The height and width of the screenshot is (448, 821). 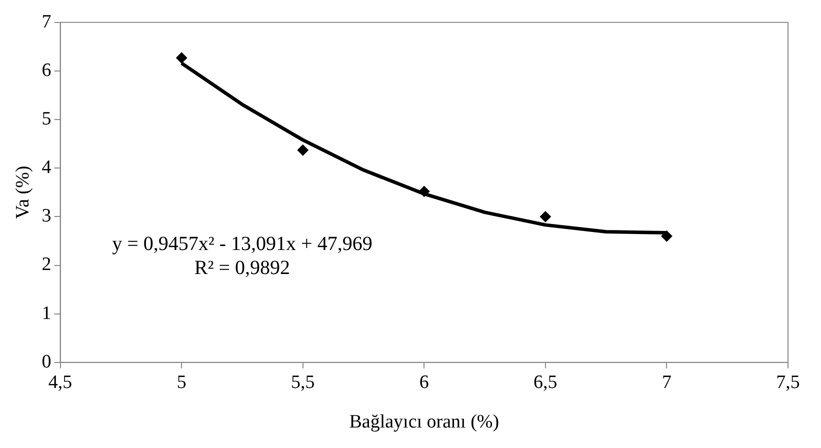 I want to click on x-tick-label: 6, so click(x=424, y=382).